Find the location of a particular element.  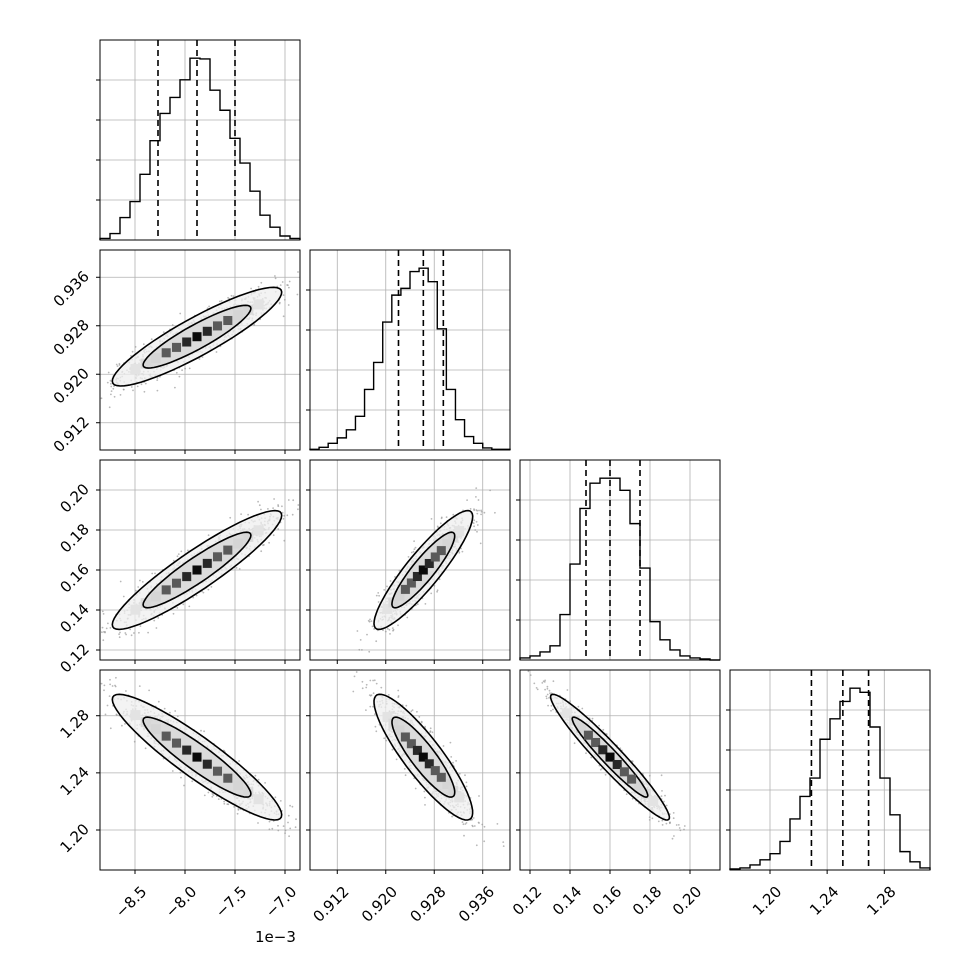

x-tick-label: 0.18 is located at coordinates (647, 901).